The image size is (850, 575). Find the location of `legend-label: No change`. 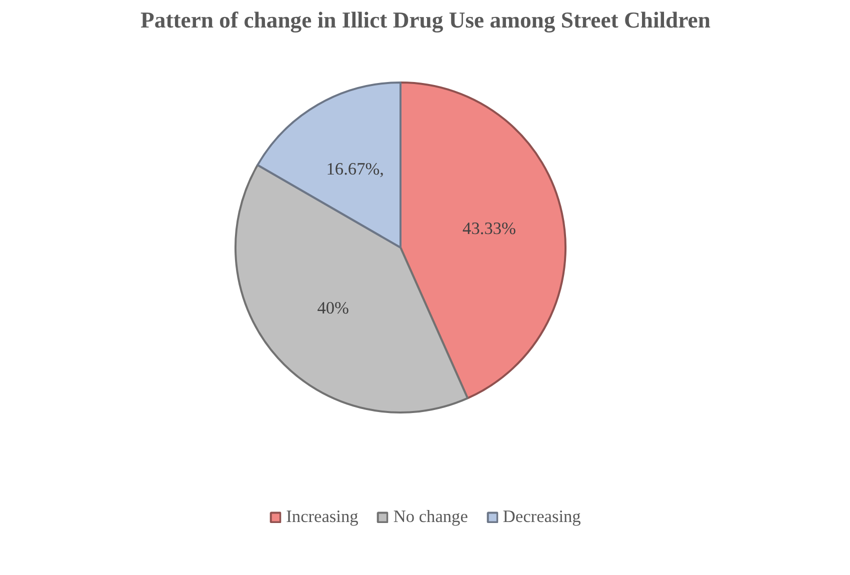

legend-label: No change is located at coordinates (430, 517).